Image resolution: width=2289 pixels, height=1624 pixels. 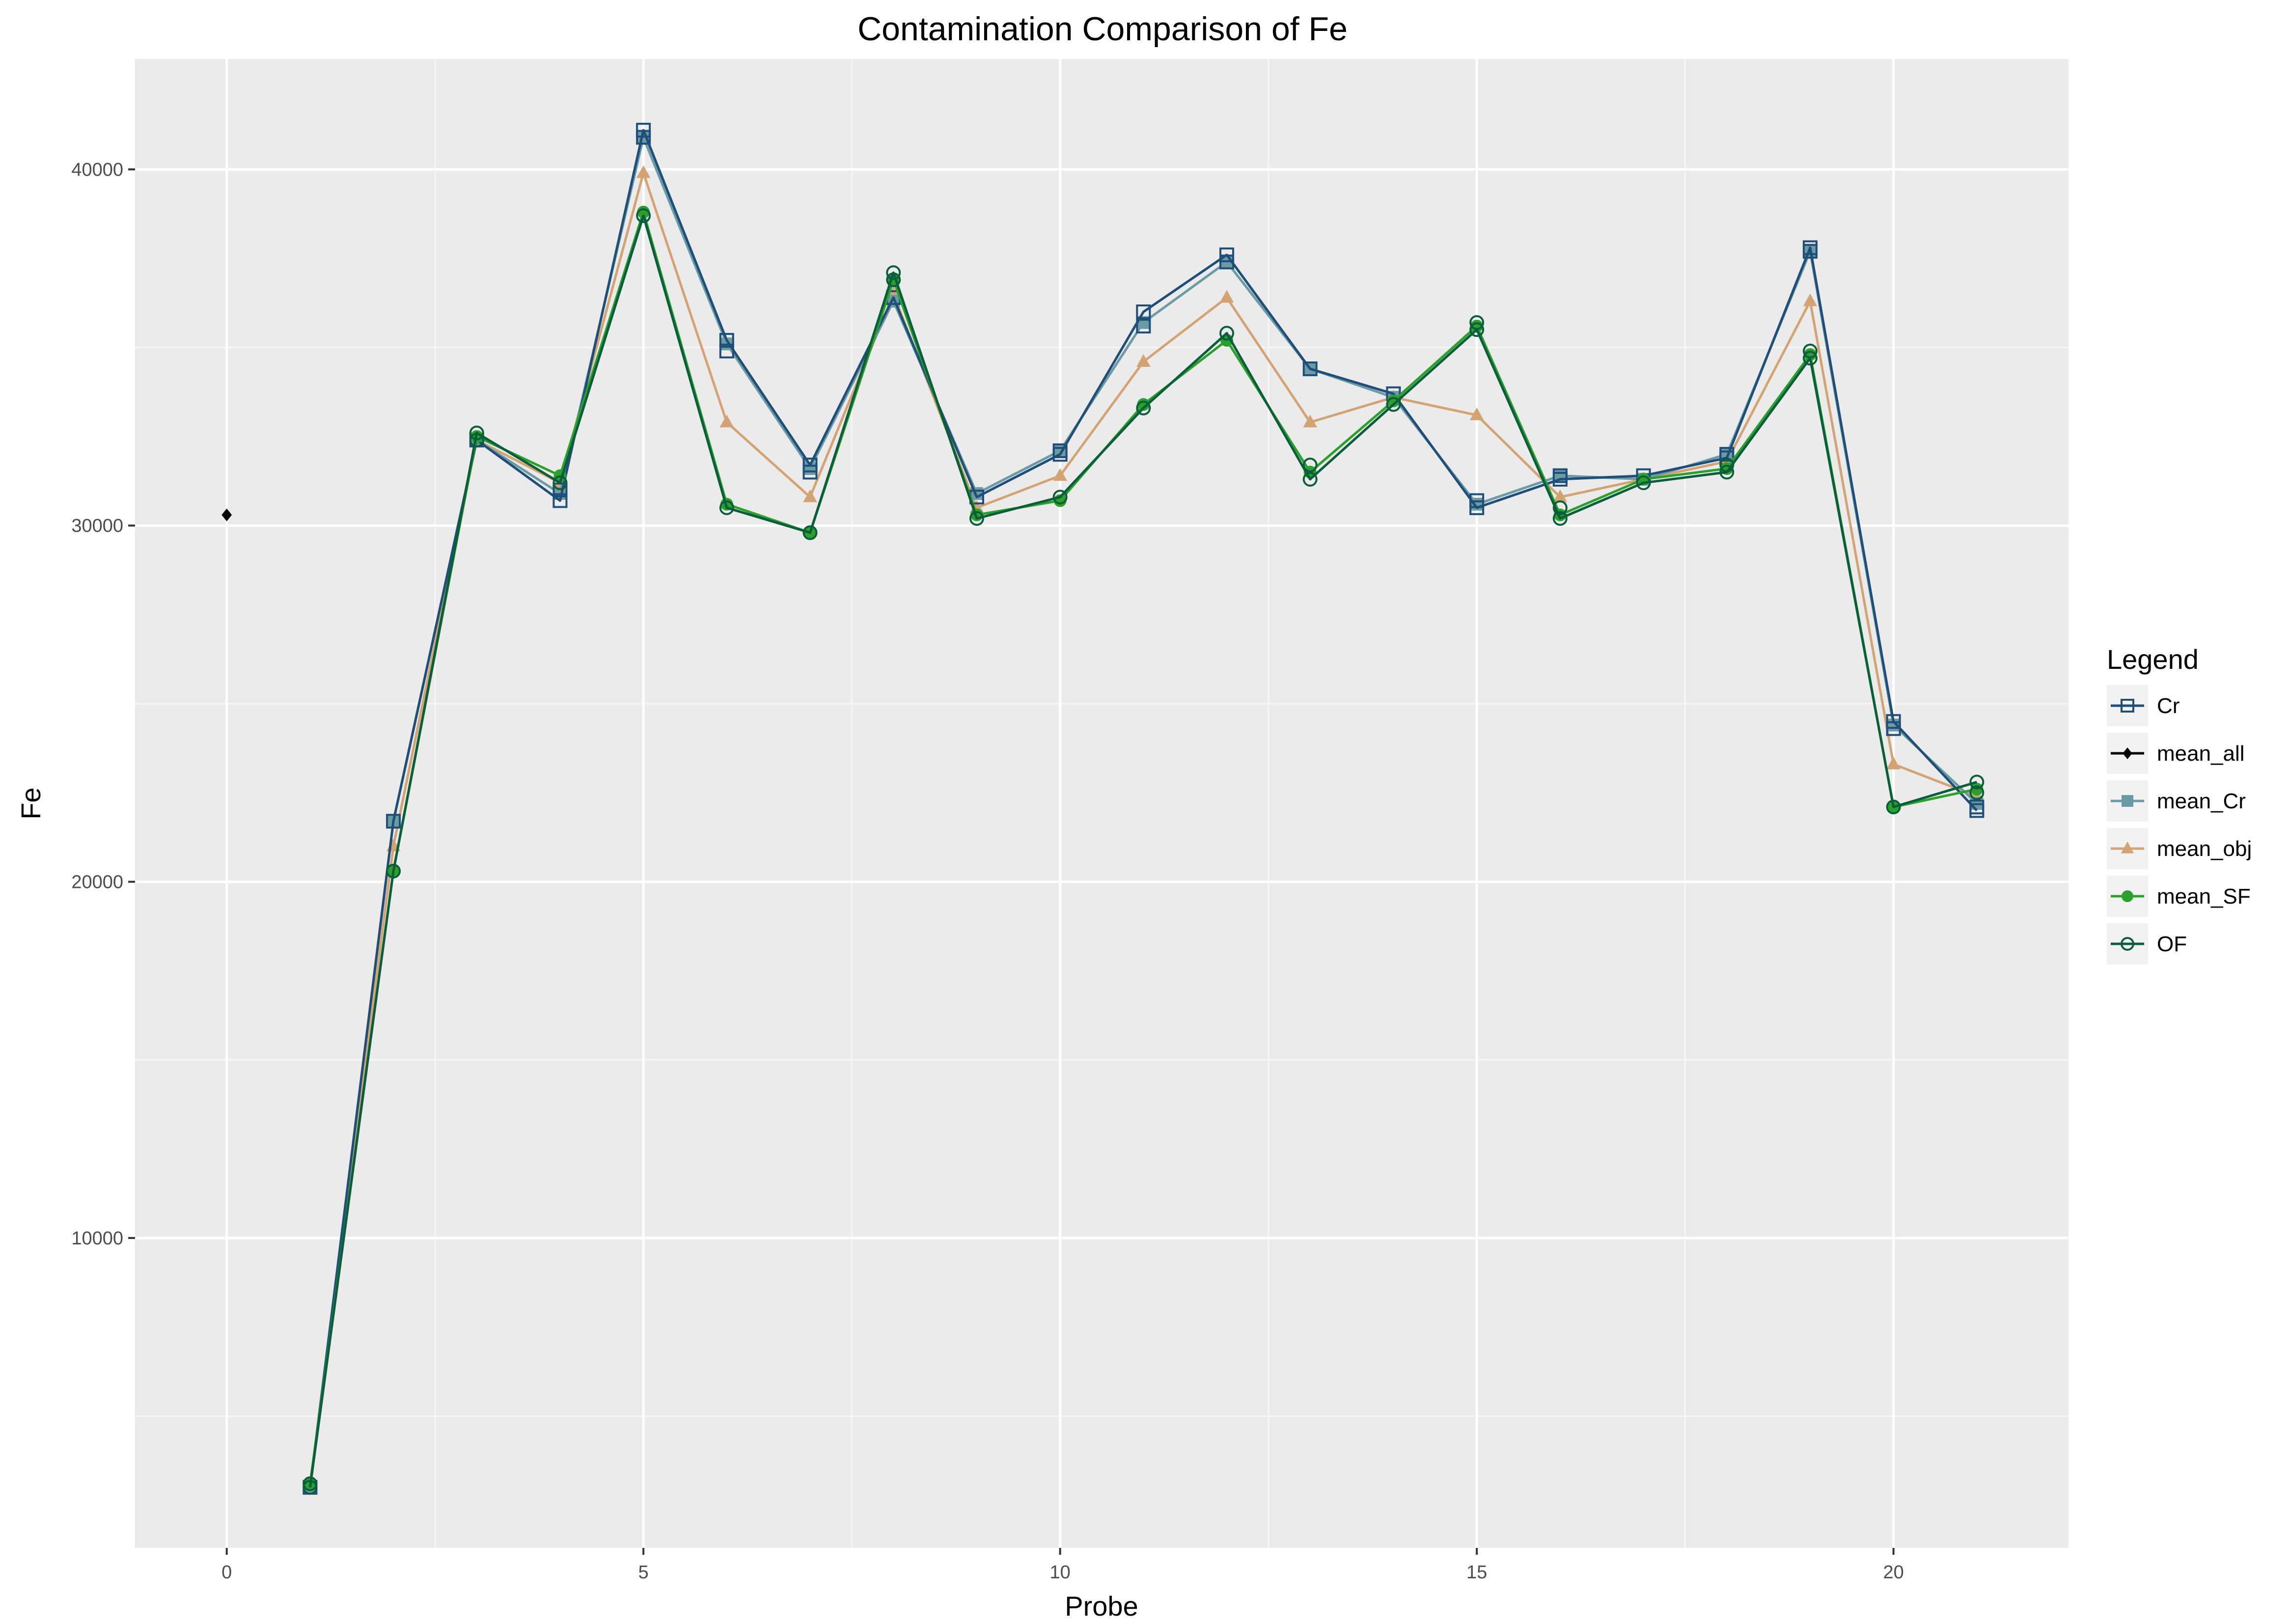 What do you see at coordinates (2201, 801) in the screenshot?
I see `legend-label: mean_Cr` at bounding box center [2201, 801].